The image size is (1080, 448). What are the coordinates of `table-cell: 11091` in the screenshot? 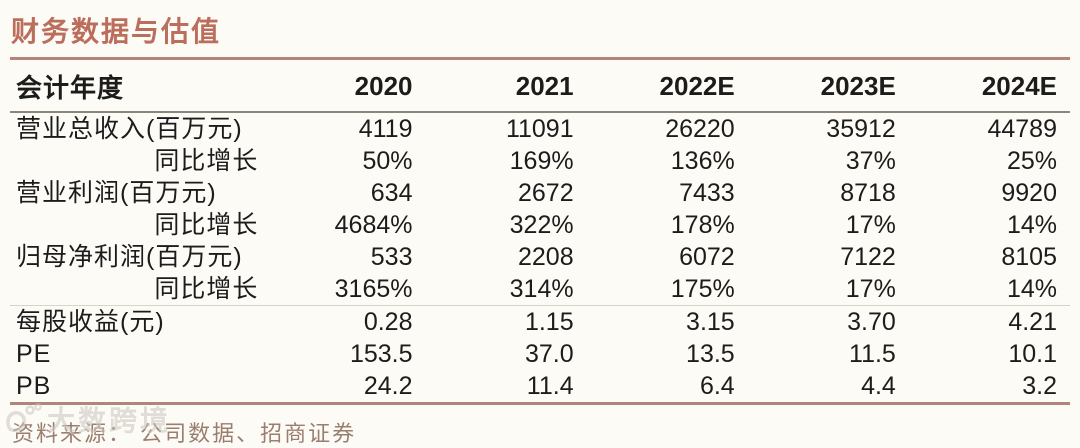 It's located at (539, 129).